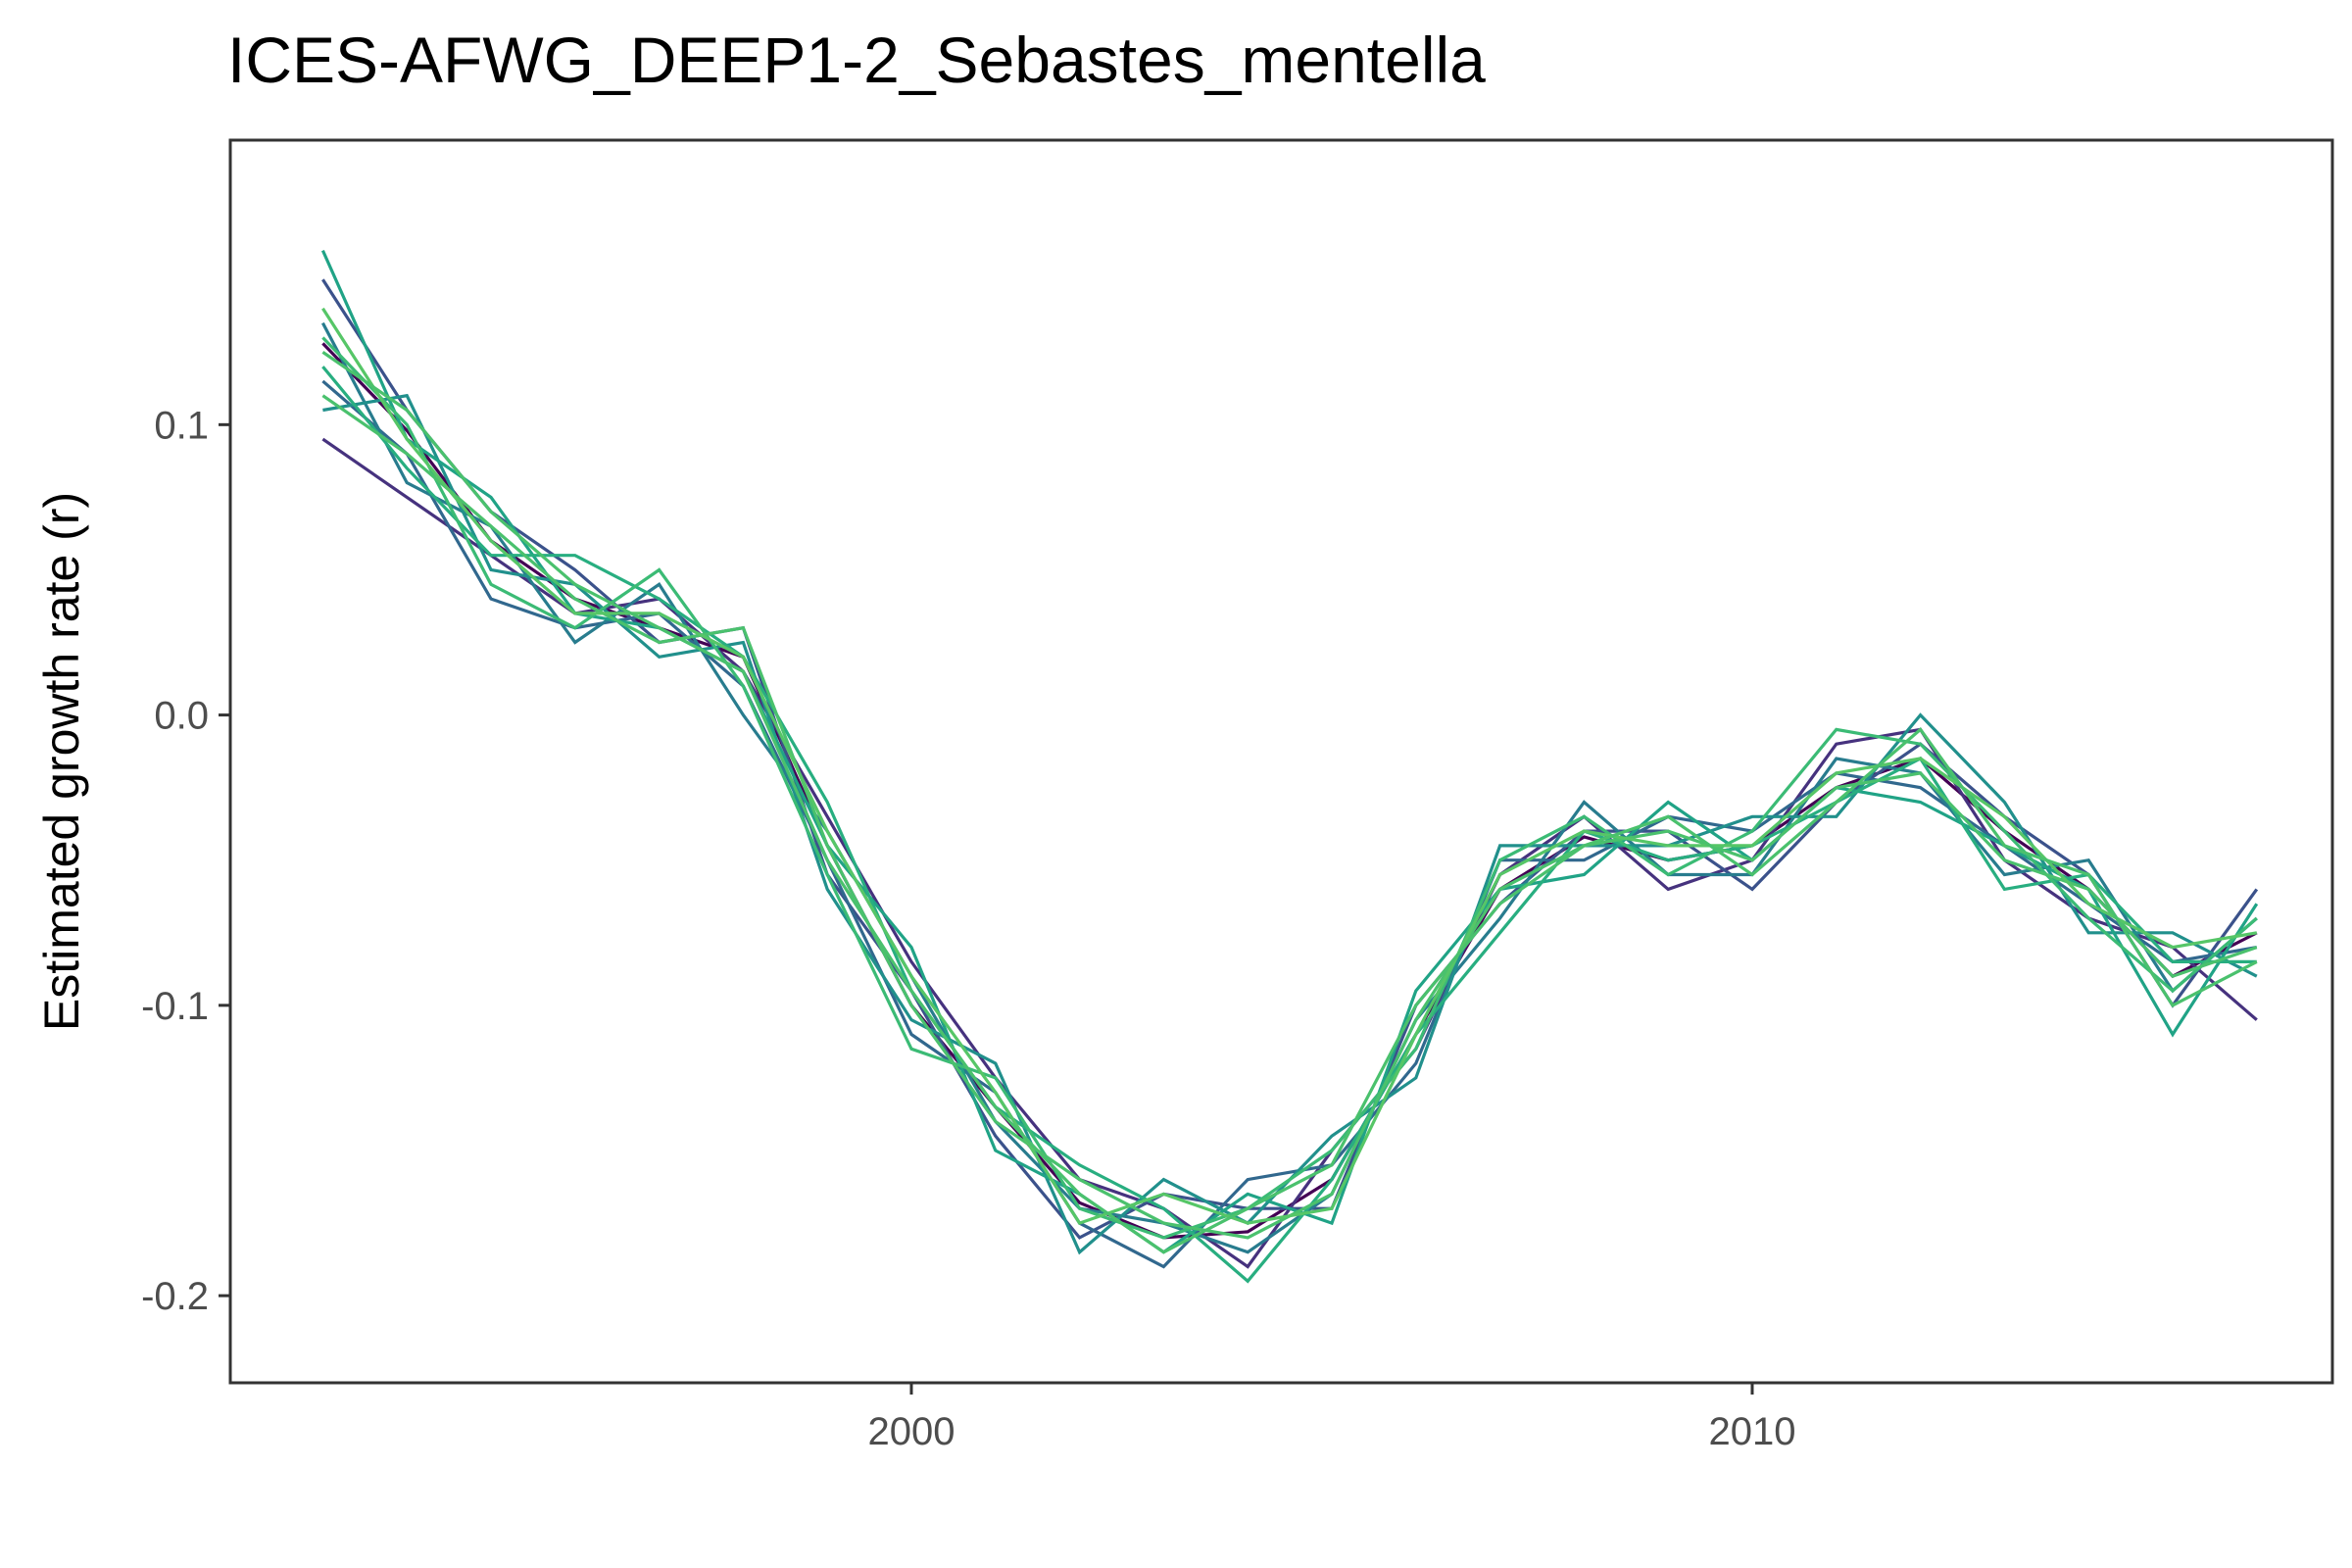 This screenshot has width=2352, height=1568. I want to click on x-axis: 2000 2010, so click(1331, 1418).